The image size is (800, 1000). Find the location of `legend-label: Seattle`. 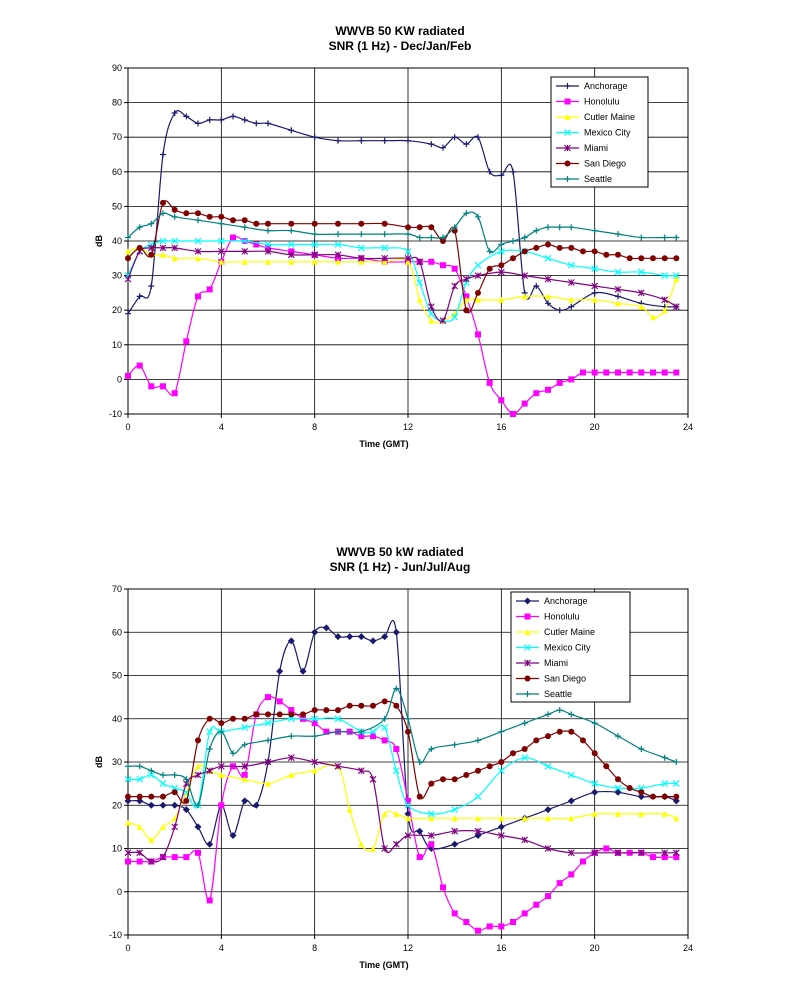

legend-label: Seattle is located at coordinates (598, 179).